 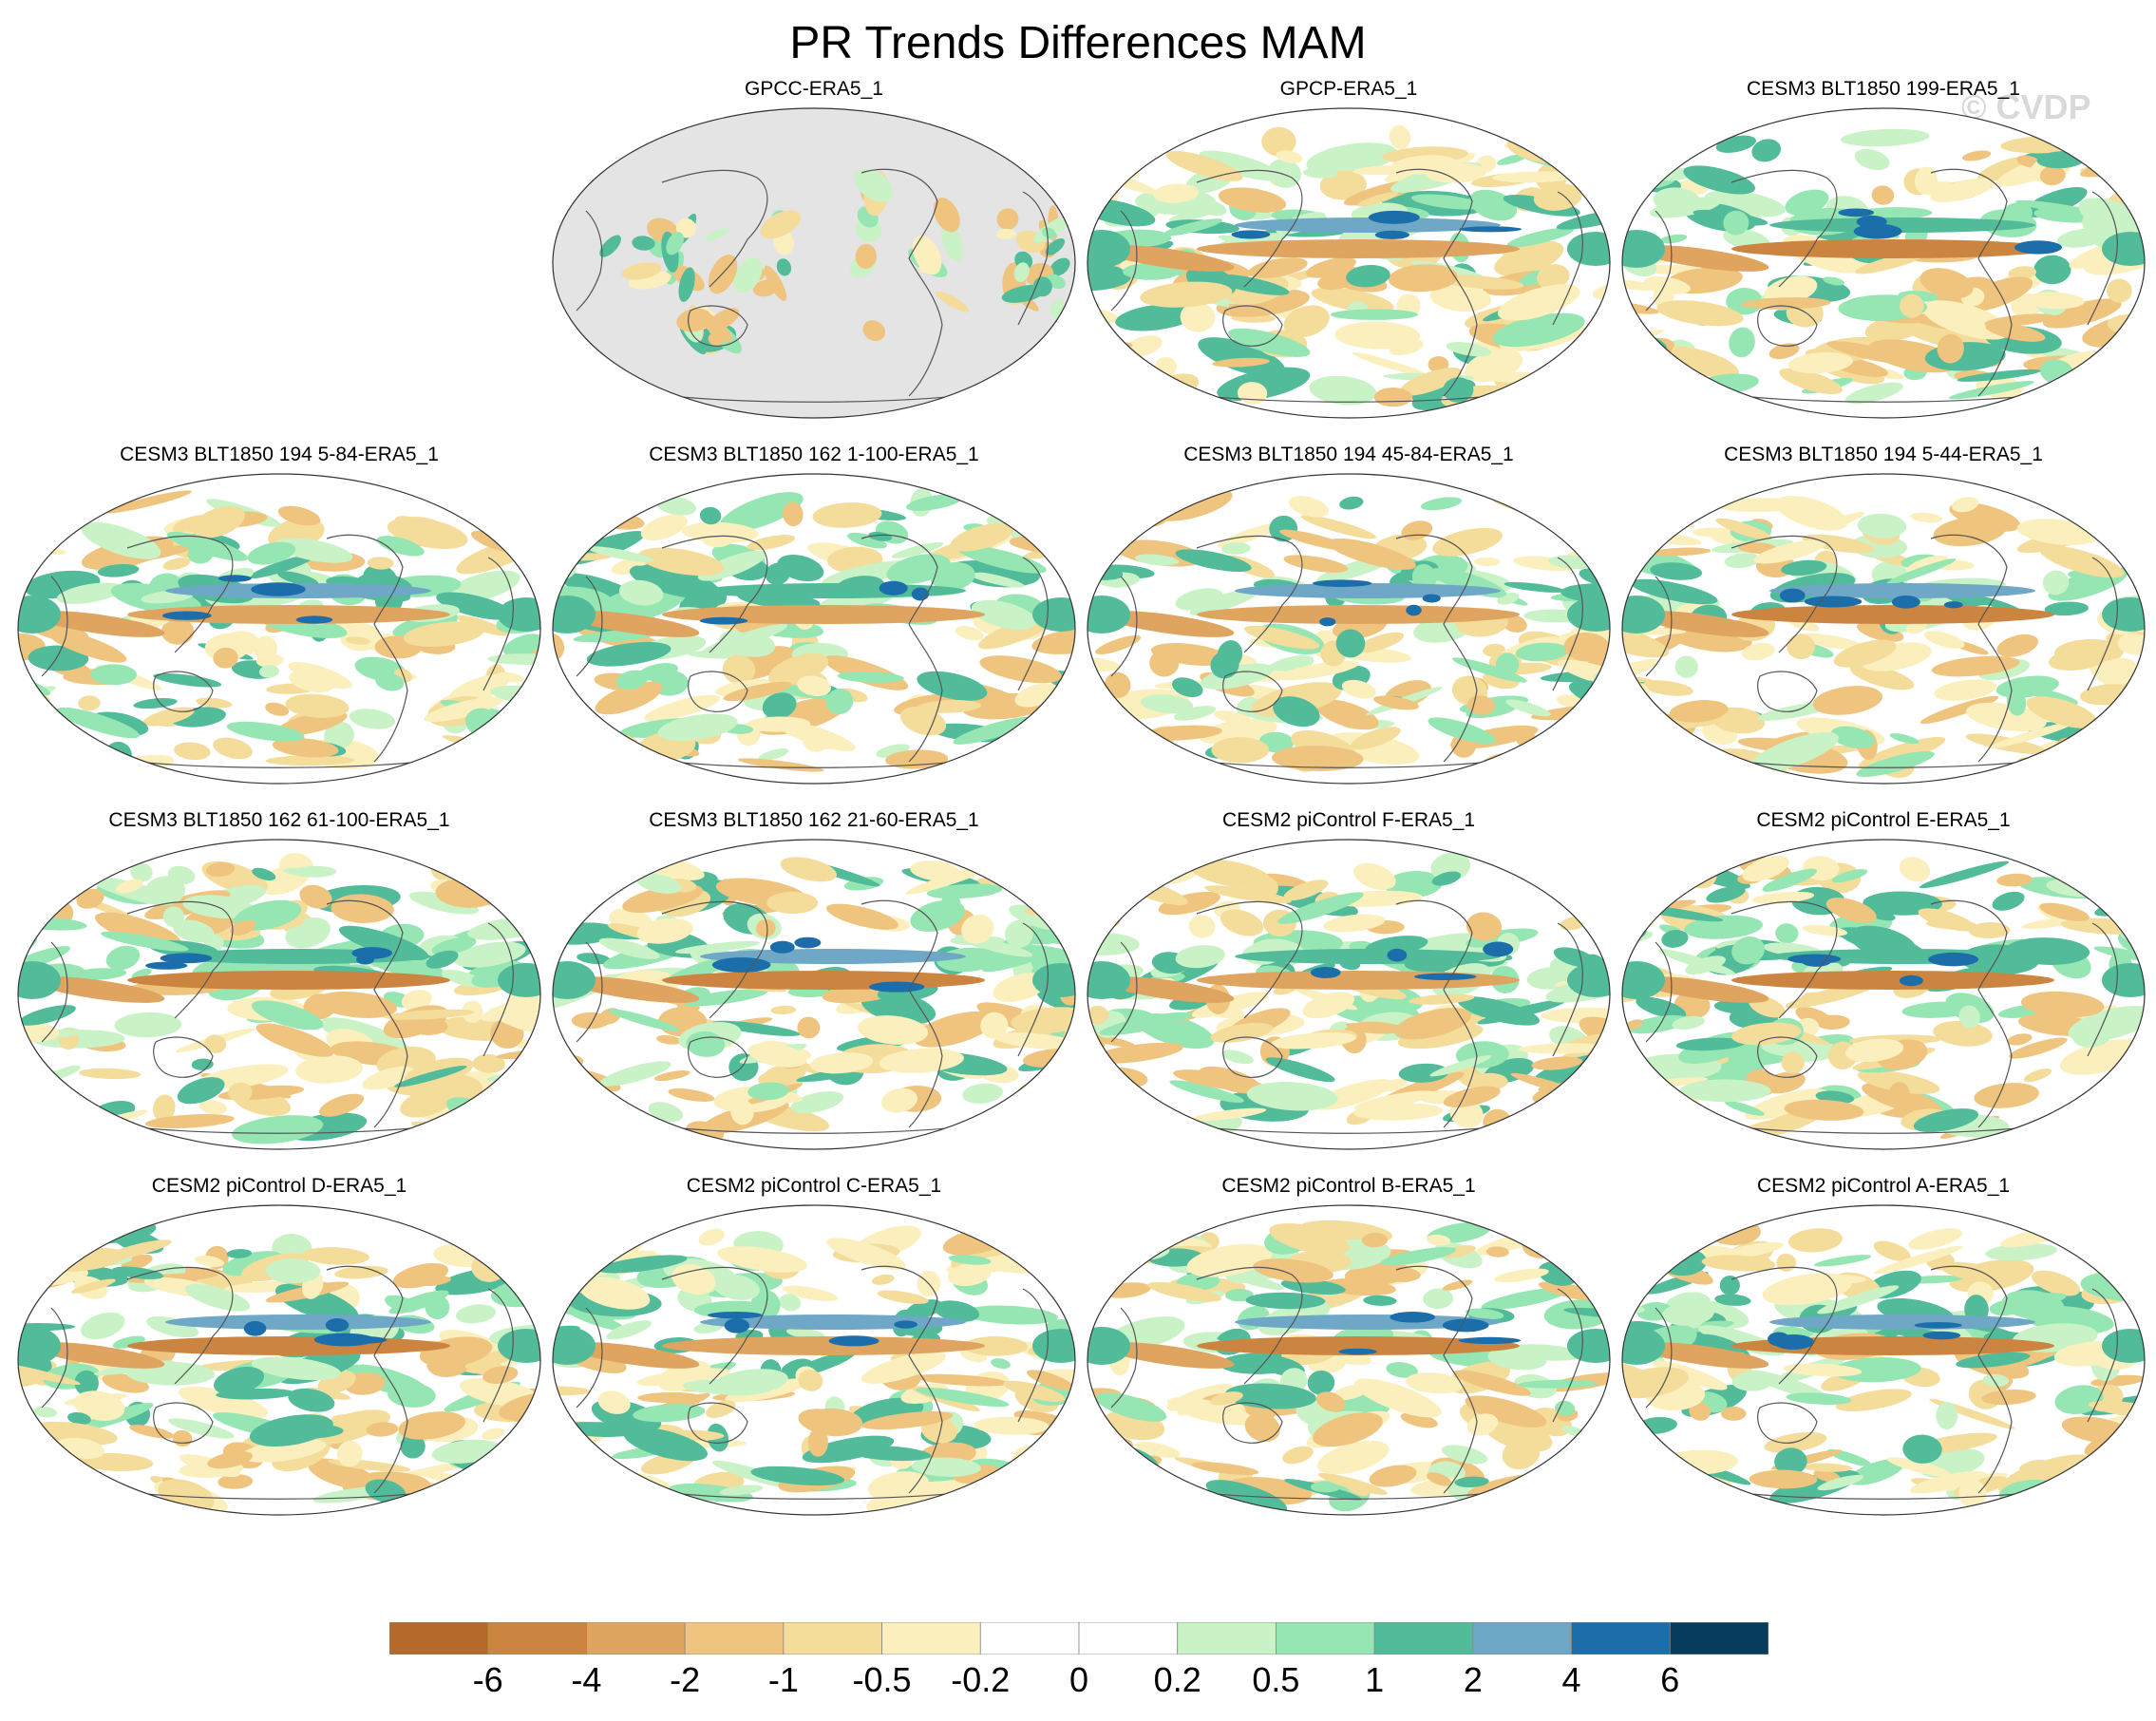 I want to click on map-panel: CESM3 BLT1850 162 1-100-ERA5_1, so click(x=814, y=614).